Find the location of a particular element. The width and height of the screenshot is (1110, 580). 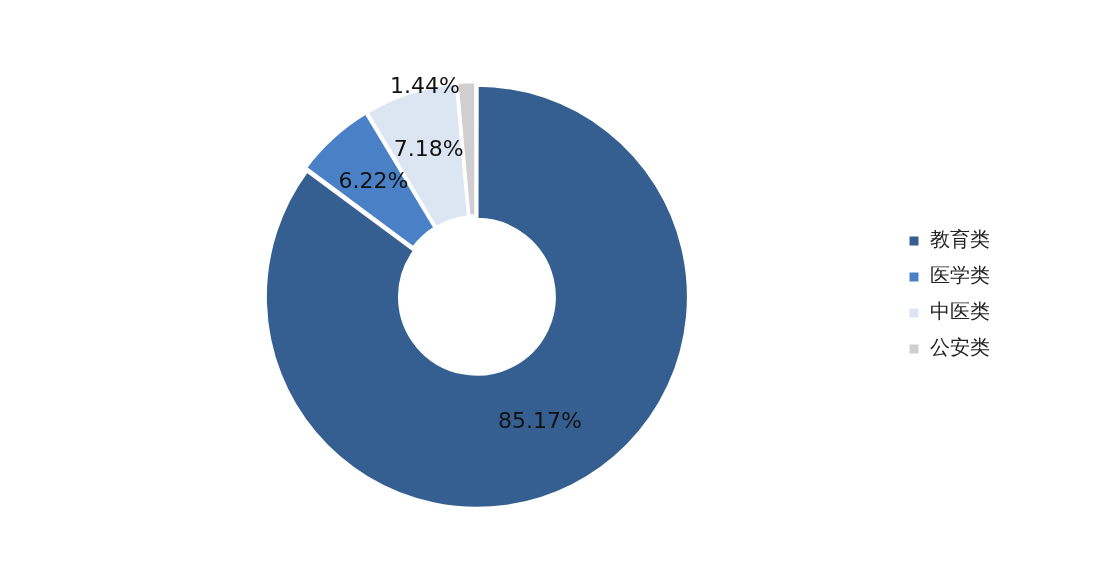

data-label: 6.22% is located at coordinates (373, 180).